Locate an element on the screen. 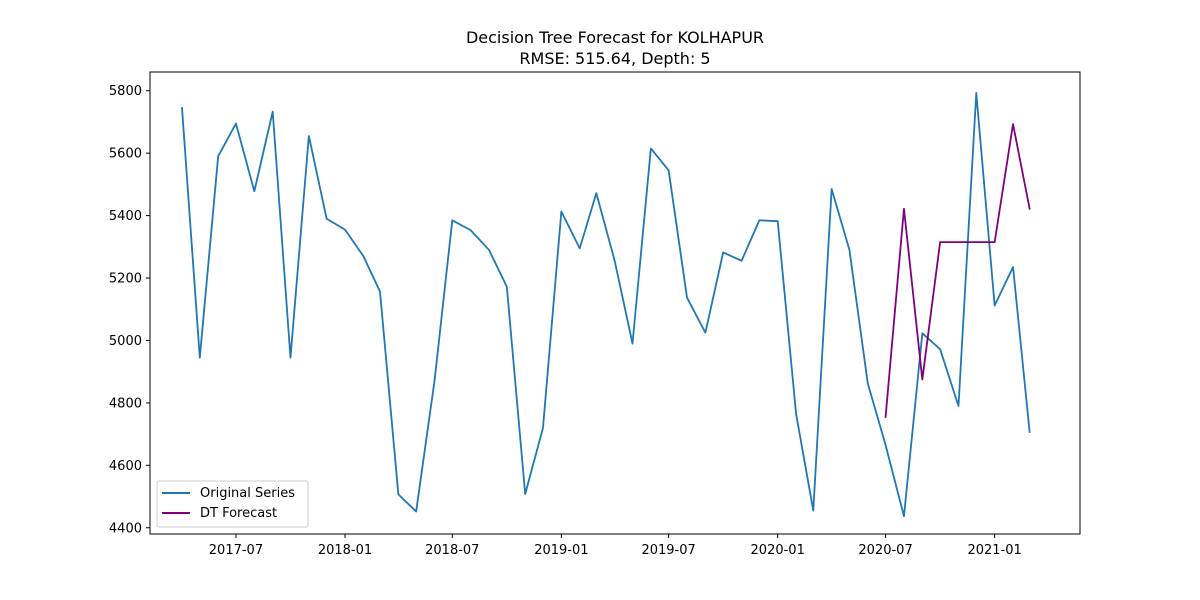 The image size is (1200, 600). y-tick-label: 4400 is located at coordinates (125, 528).